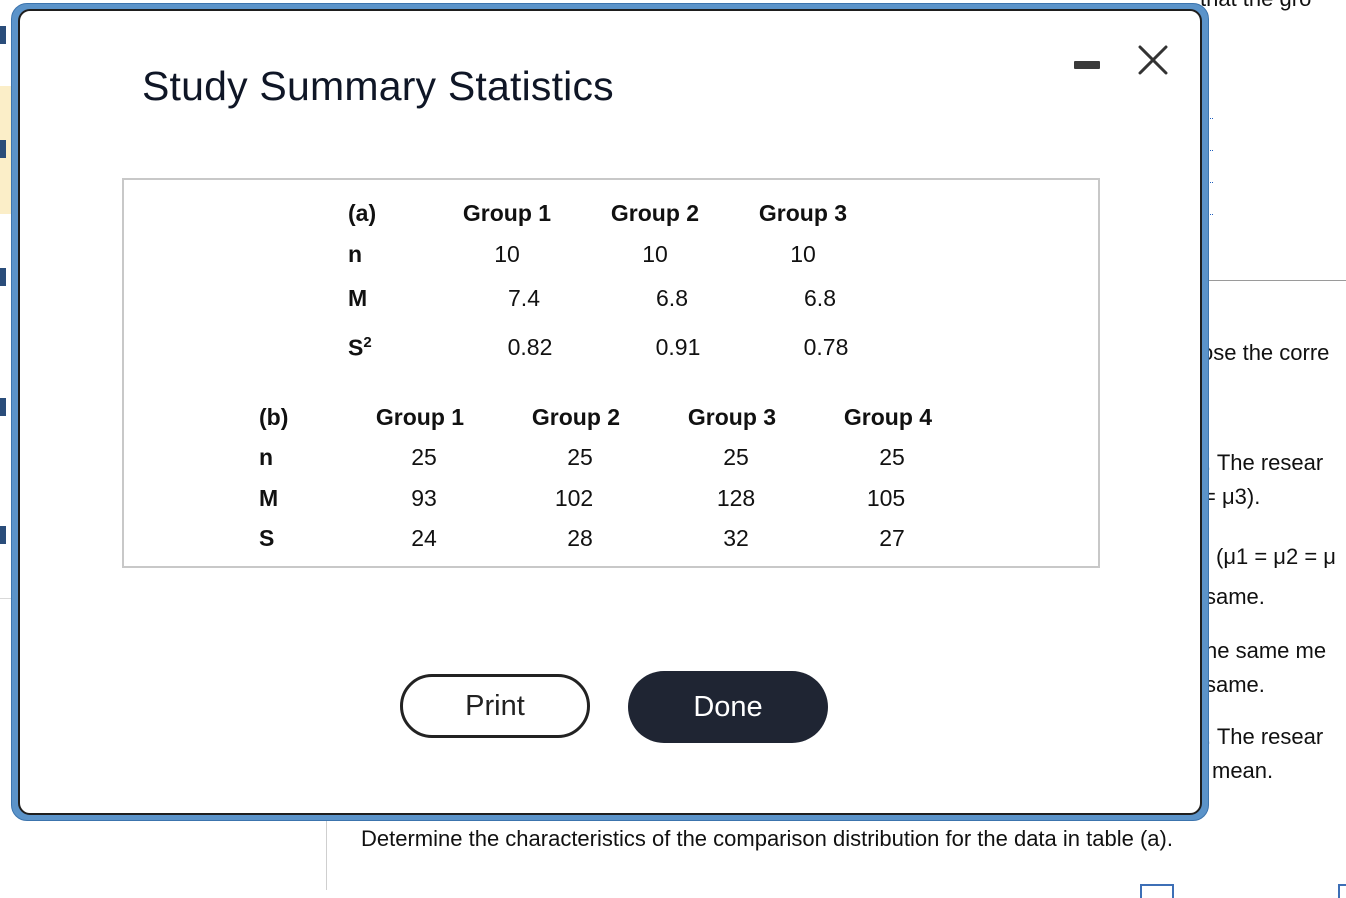 Image resolution: width=1346 pixels, height=898 pixels. Describe the element at coordinates (580, 538) in the screenshot. I see `table-cell: 28` at that location.